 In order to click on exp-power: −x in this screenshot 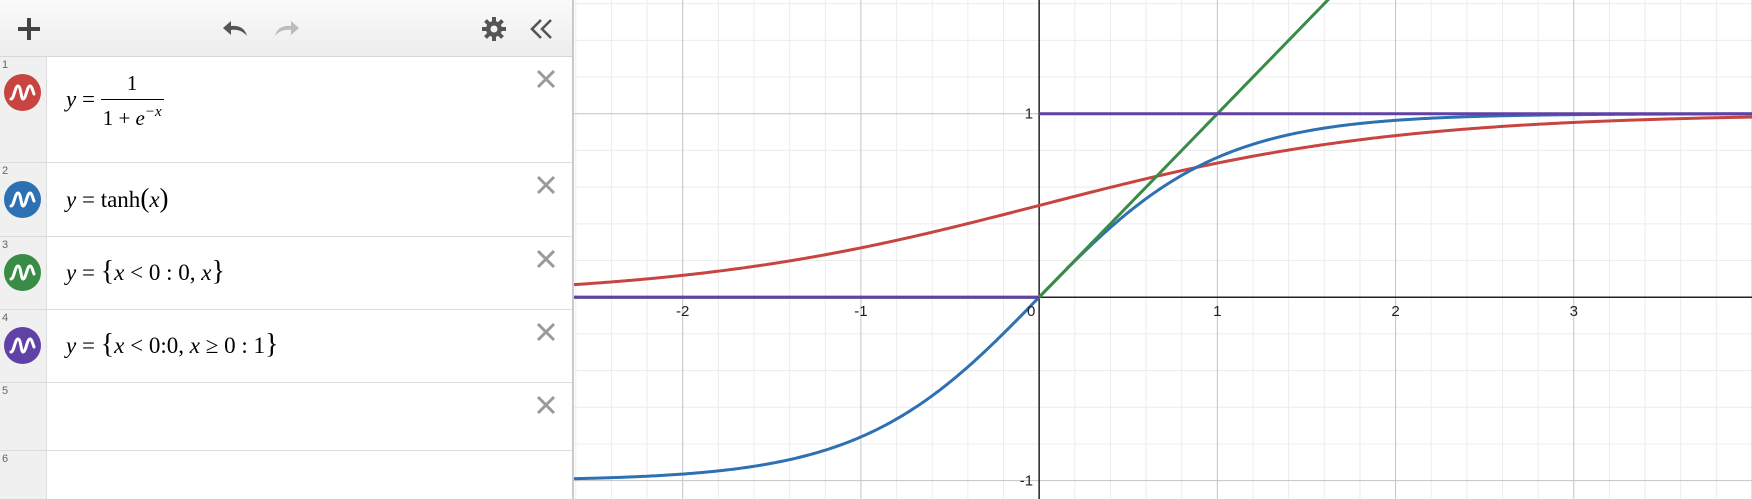, I will do `click(153, 112)`.